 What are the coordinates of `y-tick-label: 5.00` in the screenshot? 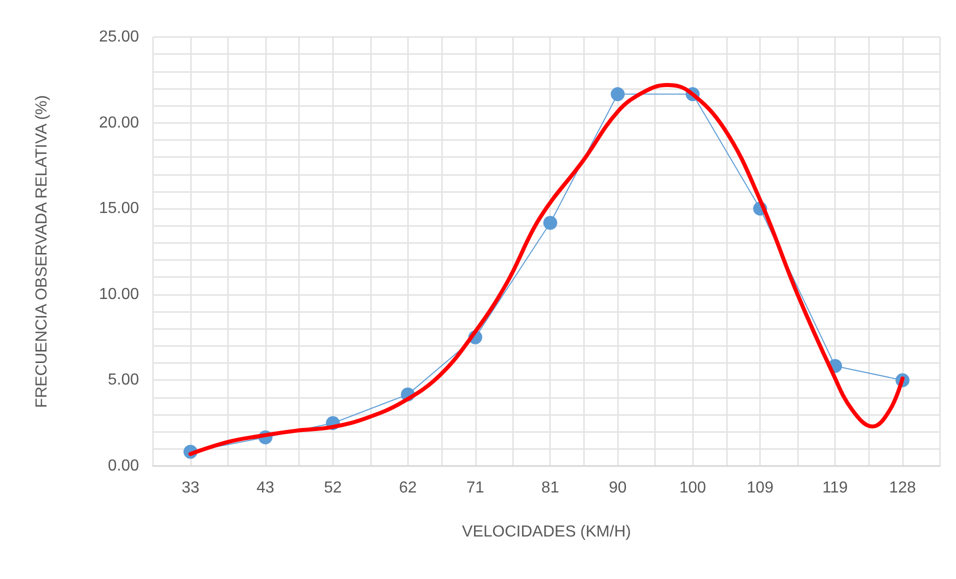 It's located at (124, 380).